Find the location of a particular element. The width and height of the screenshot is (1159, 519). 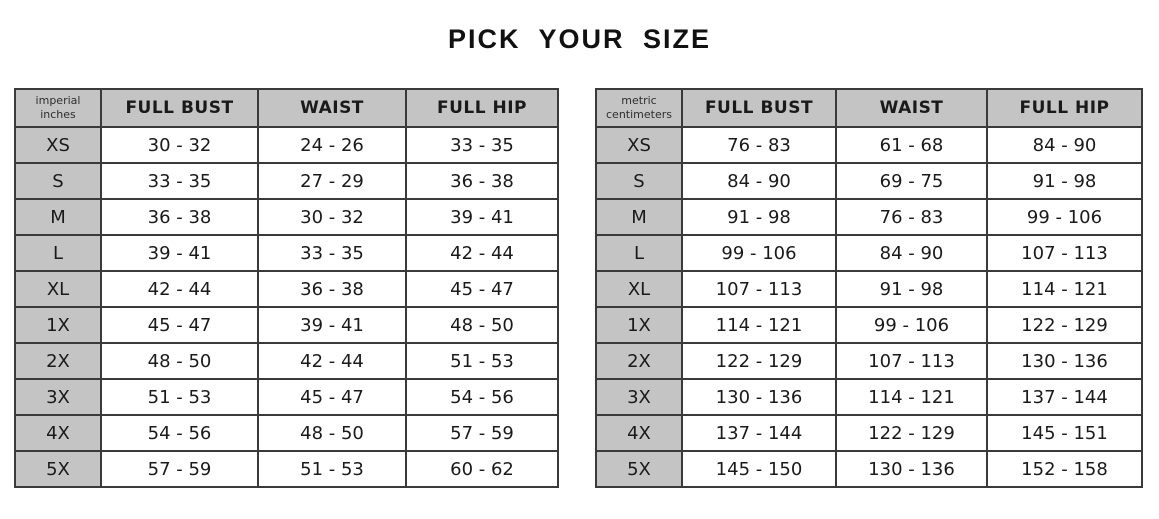

full-hip-cell: 57 - 59 is located at coordinates (482, 433).